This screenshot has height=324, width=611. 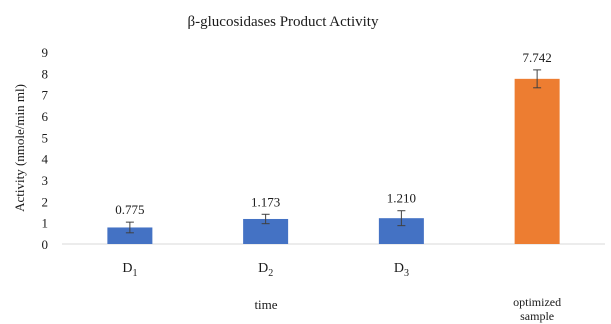 What do you see at coordinates (45, 223) in the screenshot?
I see `y-tick-label: 1` at bounding box center [45, 223].